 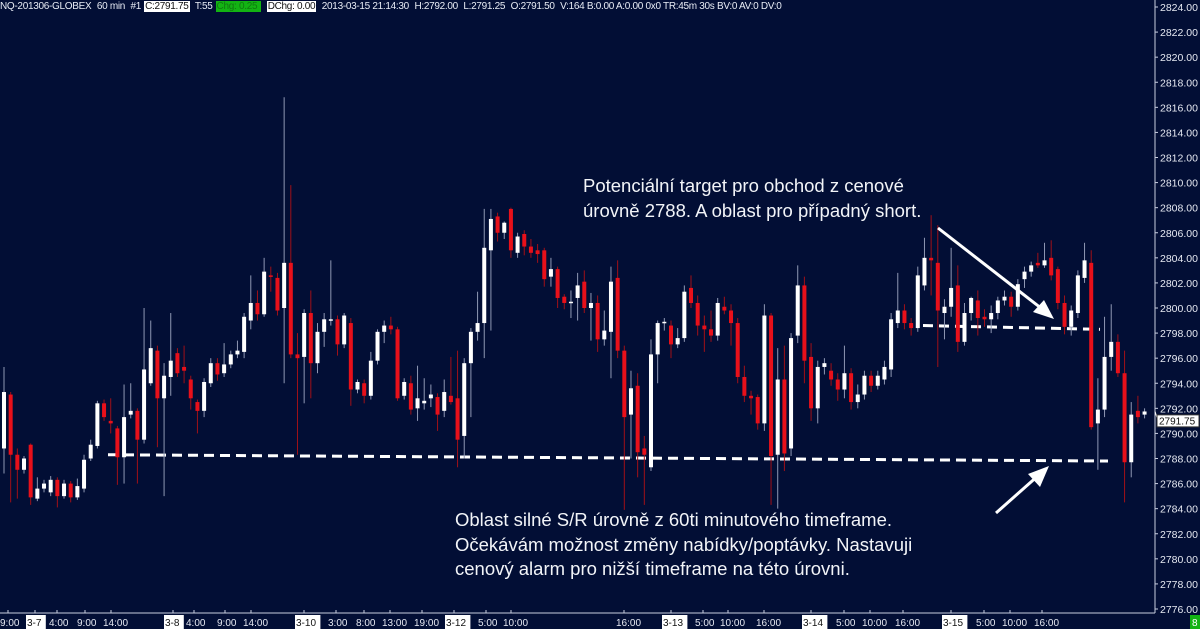 I want to click on interval-label: 60 min, so click(x=111, y=6).